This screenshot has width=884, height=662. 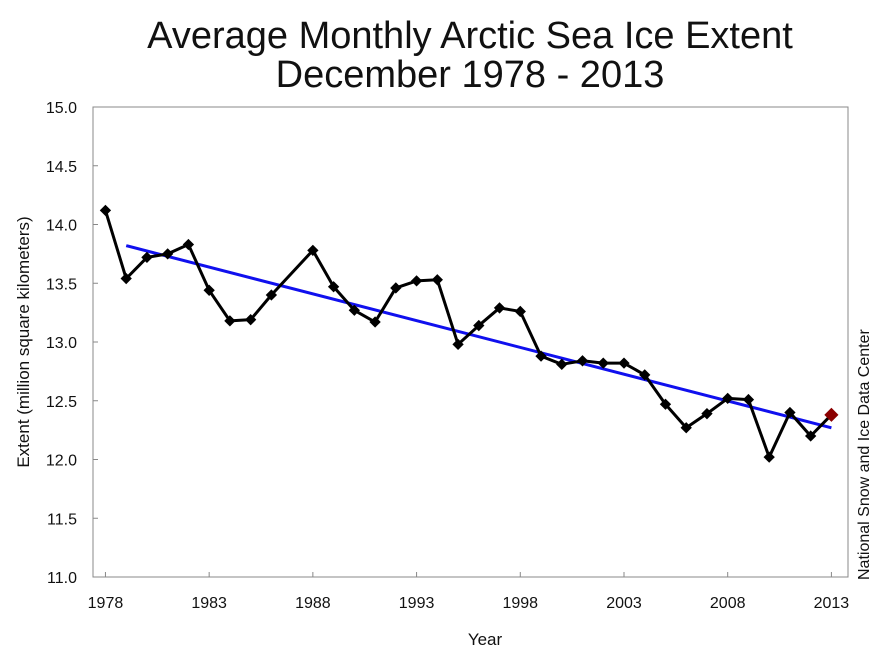 What do you see at coordinates (417, 603) in the screenshot?
I see `x-tick-label: 1993` at bounding box center [417, 603].